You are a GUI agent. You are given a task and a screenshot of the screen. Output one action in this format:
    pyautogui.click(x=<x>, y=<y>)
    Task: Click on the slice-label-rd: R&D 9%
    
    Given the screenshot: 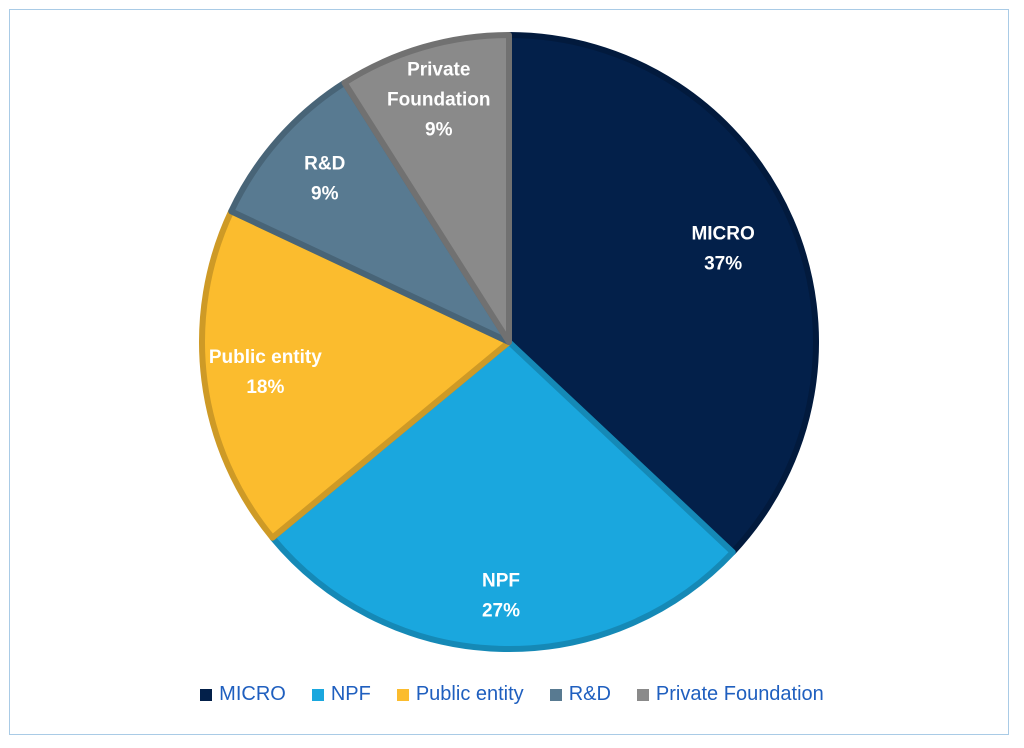 What is the action you would take?
    pyautogui.click(x=324, y=179)
    